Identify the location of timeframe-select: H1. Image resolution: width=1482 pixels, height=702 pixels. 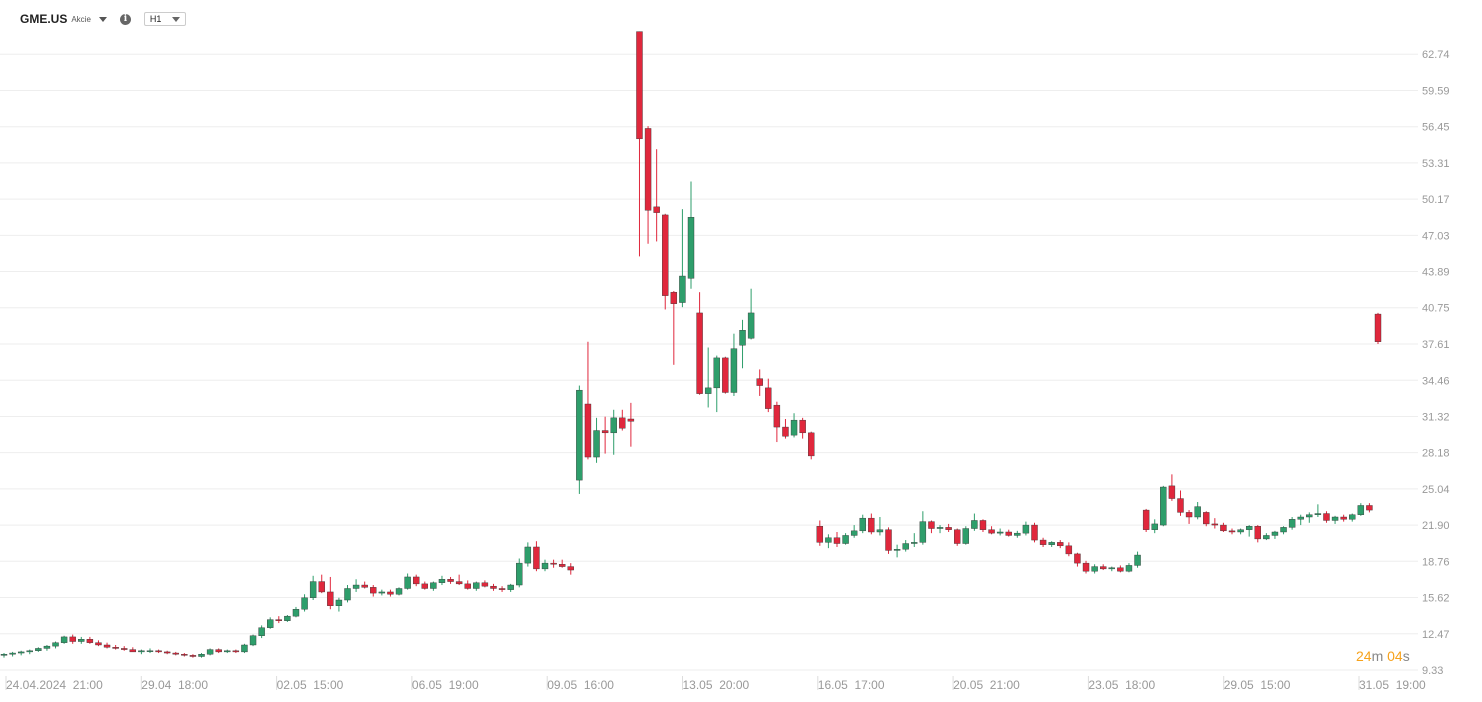
(164, 19).